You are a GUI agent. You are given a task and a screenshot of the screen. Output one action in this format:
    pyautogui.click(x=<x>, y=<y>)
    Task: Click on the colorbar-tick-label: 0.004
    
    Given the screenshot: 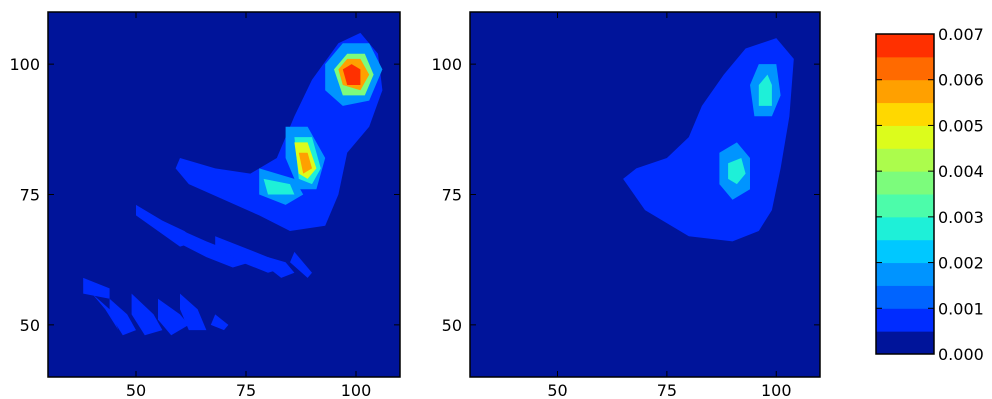 What is the action you would take?
    pyautogui.click(x=961, y=171)
    